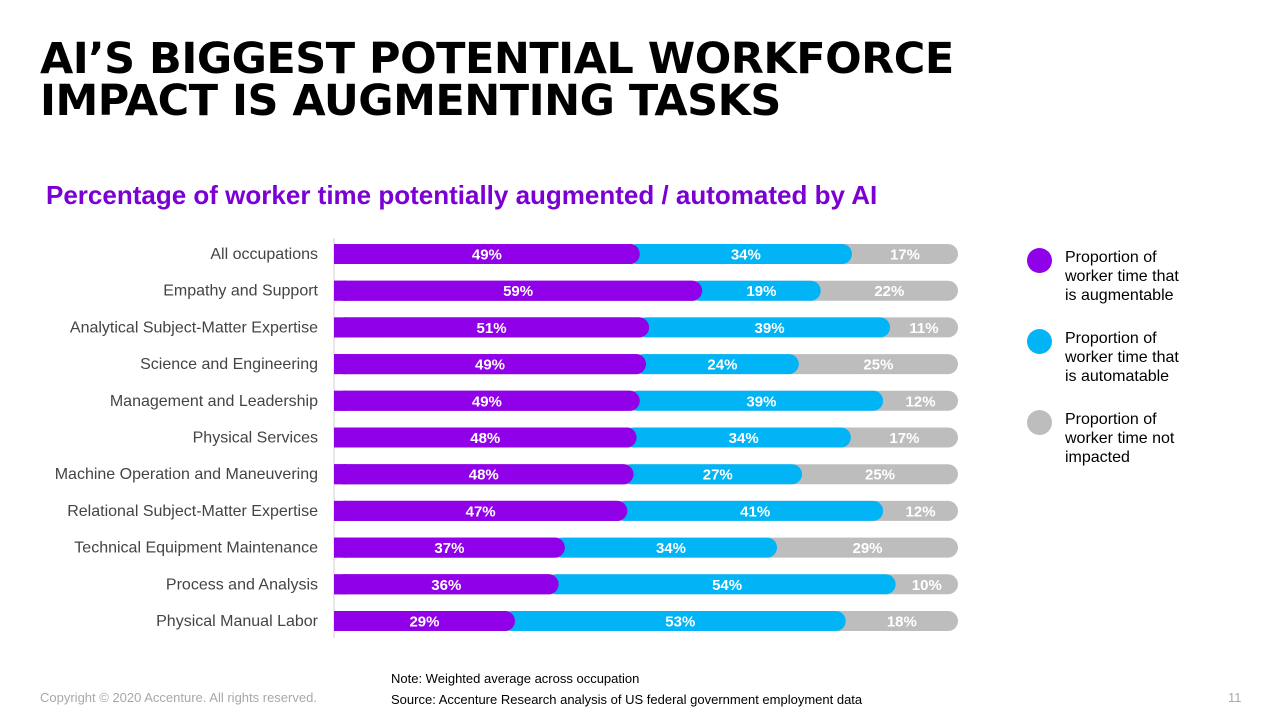  What do you see at coordinates (240, 291) in the screenshot?
I see `category-label: Empathy and Support` at bounding box center [240, 291].